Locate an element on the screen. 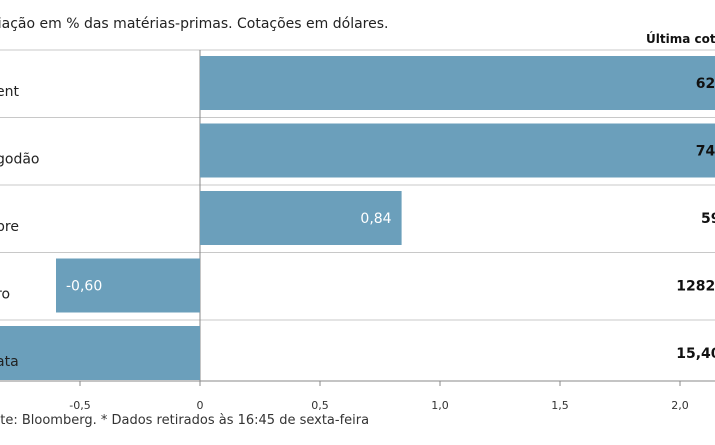 The image size is (715, 445). x-tick-label: 0 is located at coordinates (200, 405).